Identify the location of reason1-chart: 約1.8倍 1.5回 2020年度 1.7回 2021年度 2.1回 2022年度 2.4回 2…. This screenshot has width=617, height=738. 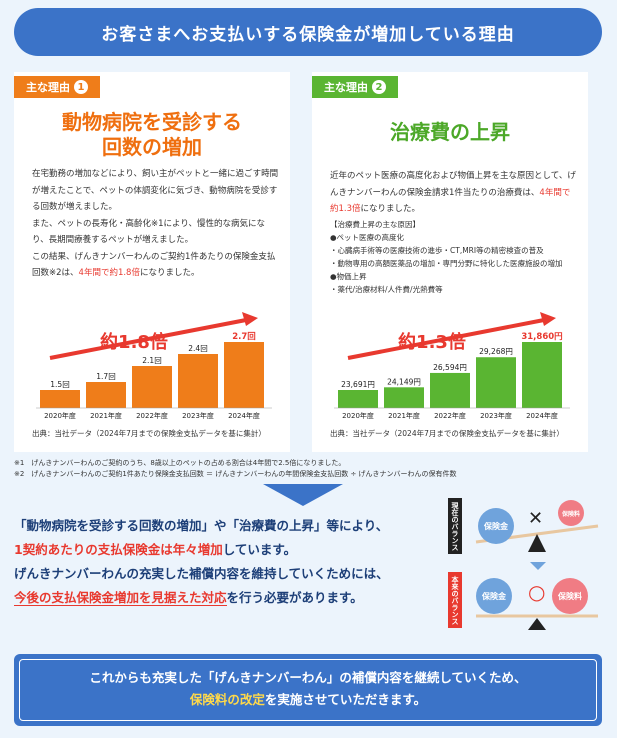
(154, 366).